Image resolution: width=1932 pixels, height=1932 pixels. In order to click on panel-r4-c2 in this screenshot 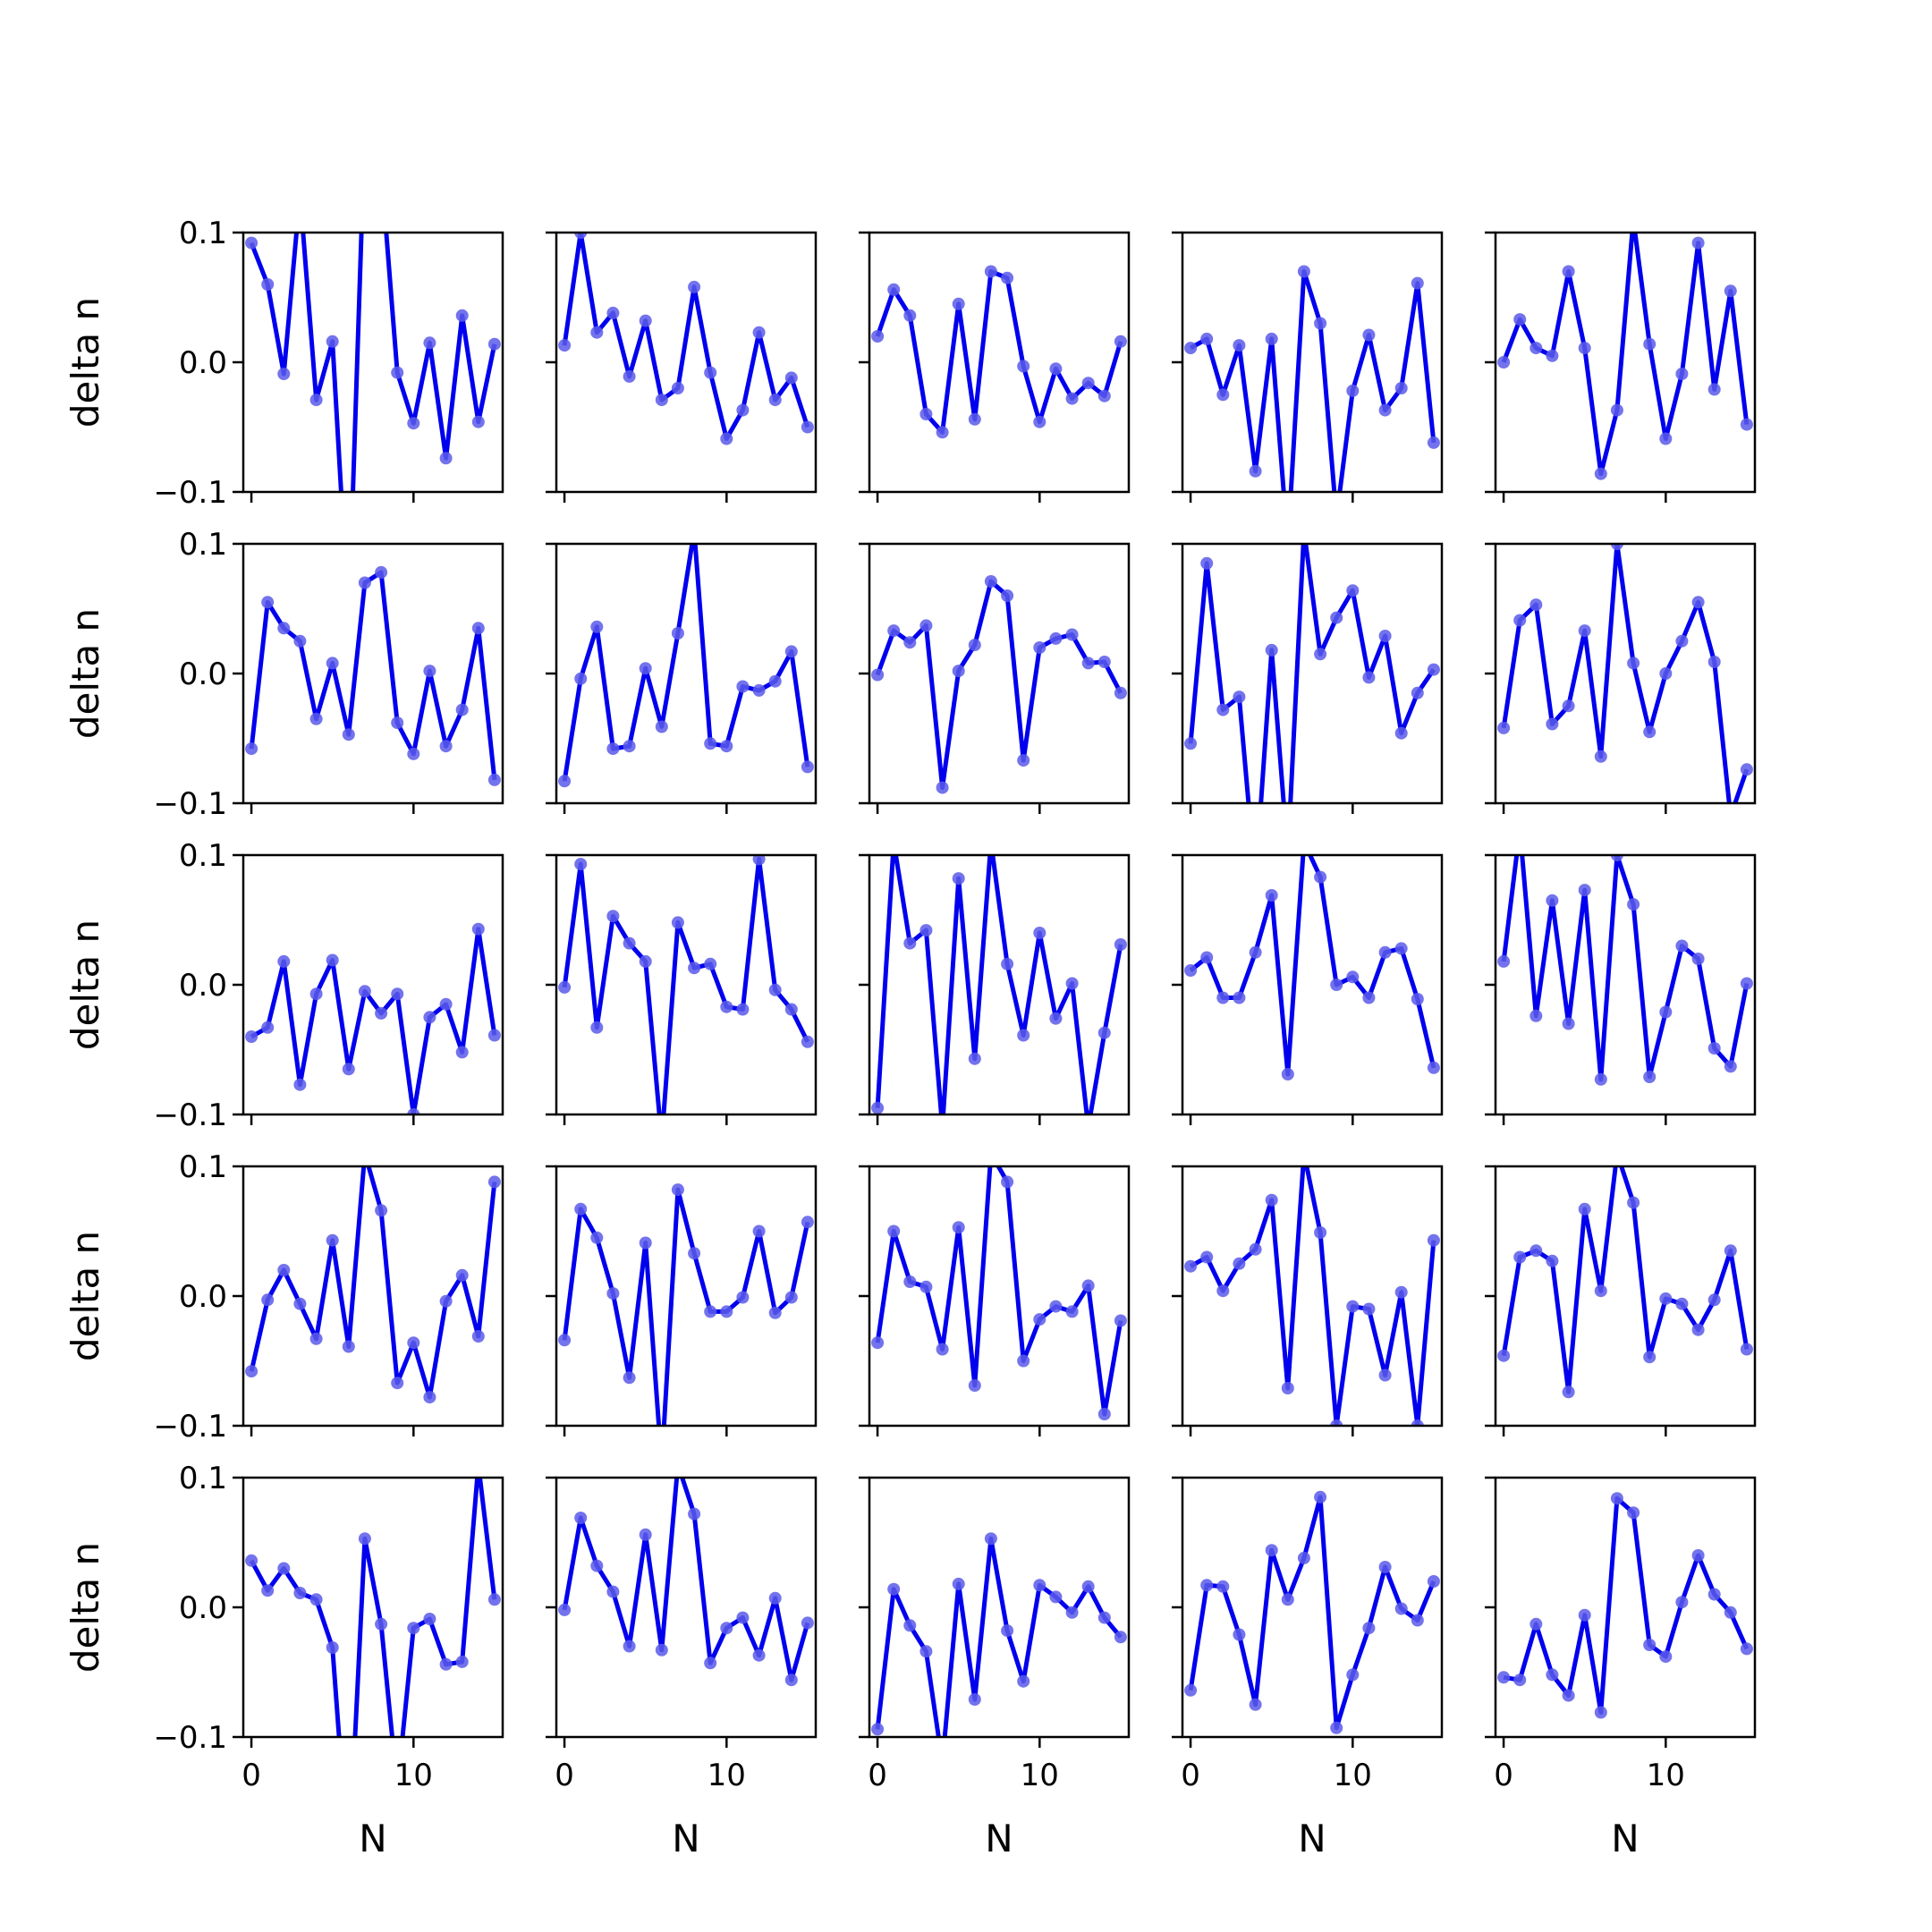, I will do `click(682, 1300)`.